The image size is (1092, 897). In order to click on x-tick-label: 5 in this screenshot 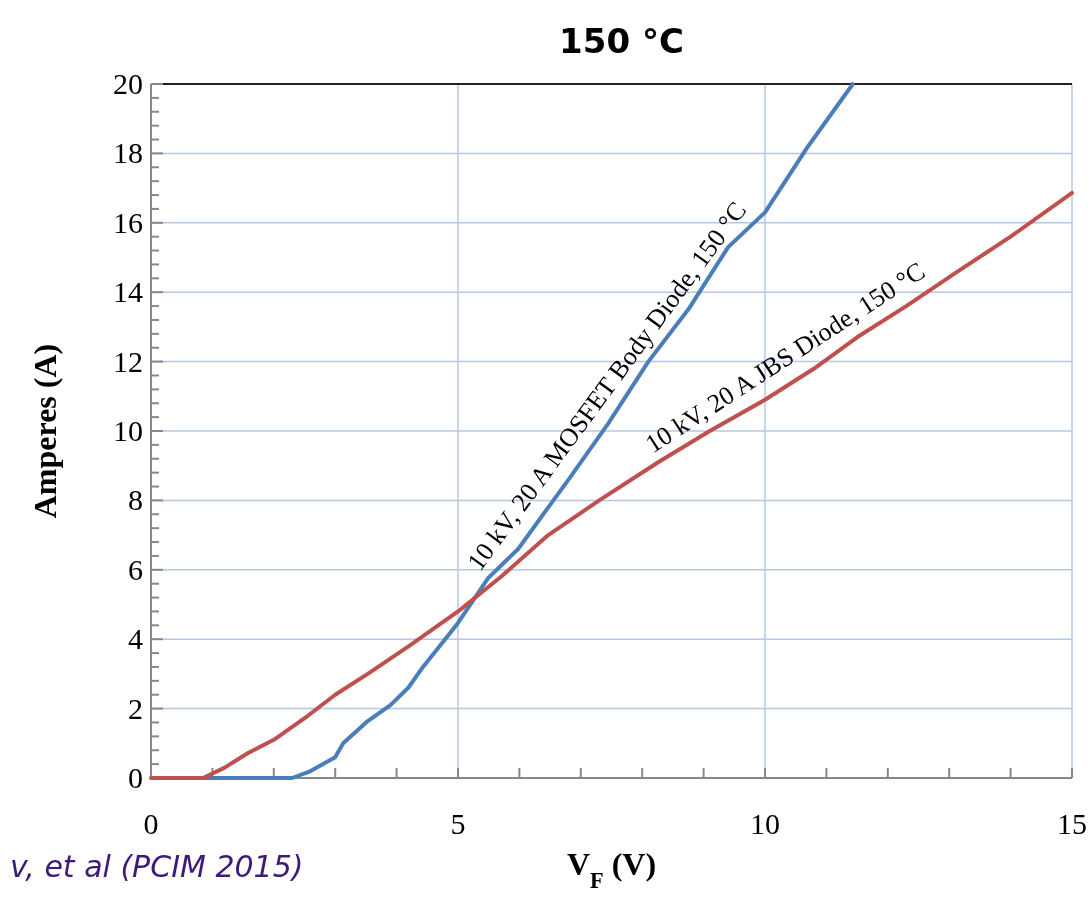, I will do `click(458, 823)`.